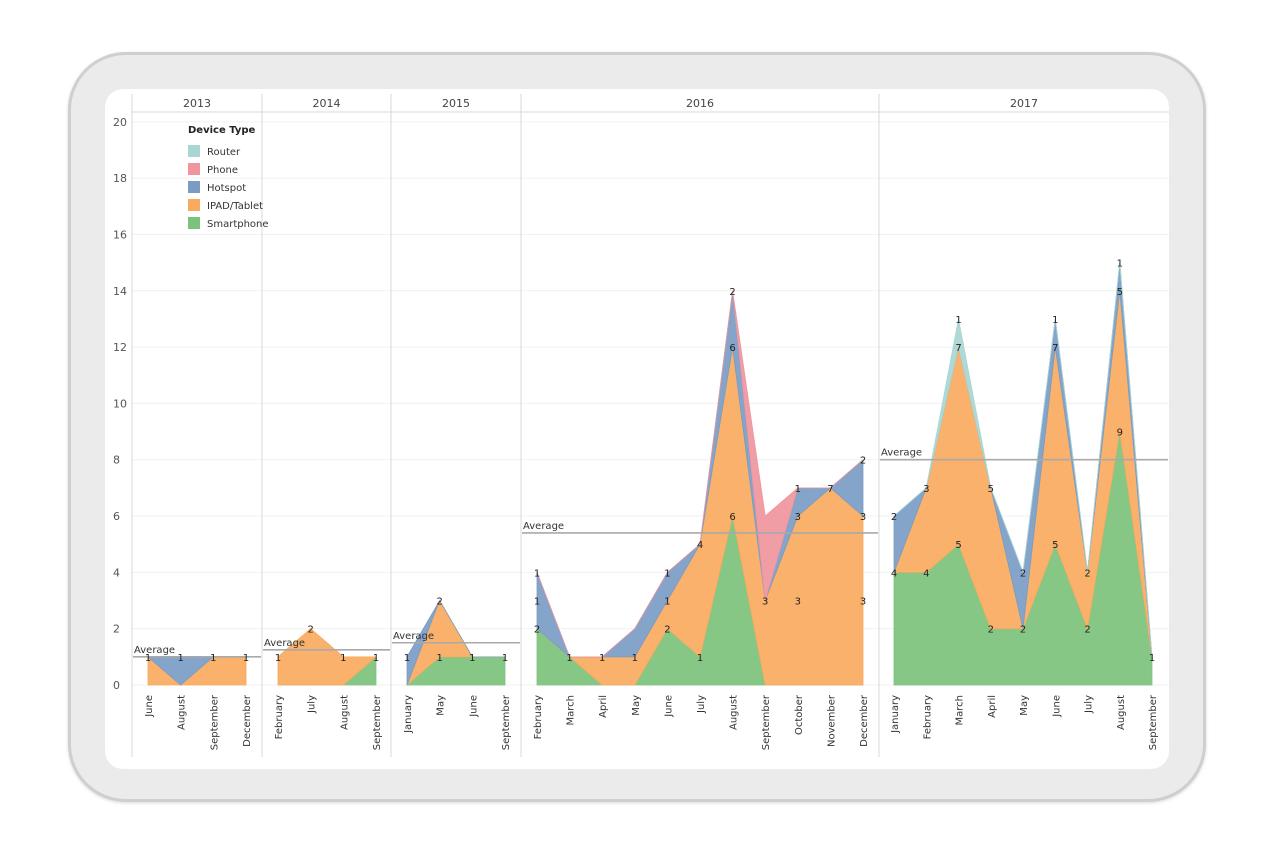 The image size is (1280, 853). Describe the element at coordinates (864, 720) in the screenshot. I see `x-tick-label: December` at that location.